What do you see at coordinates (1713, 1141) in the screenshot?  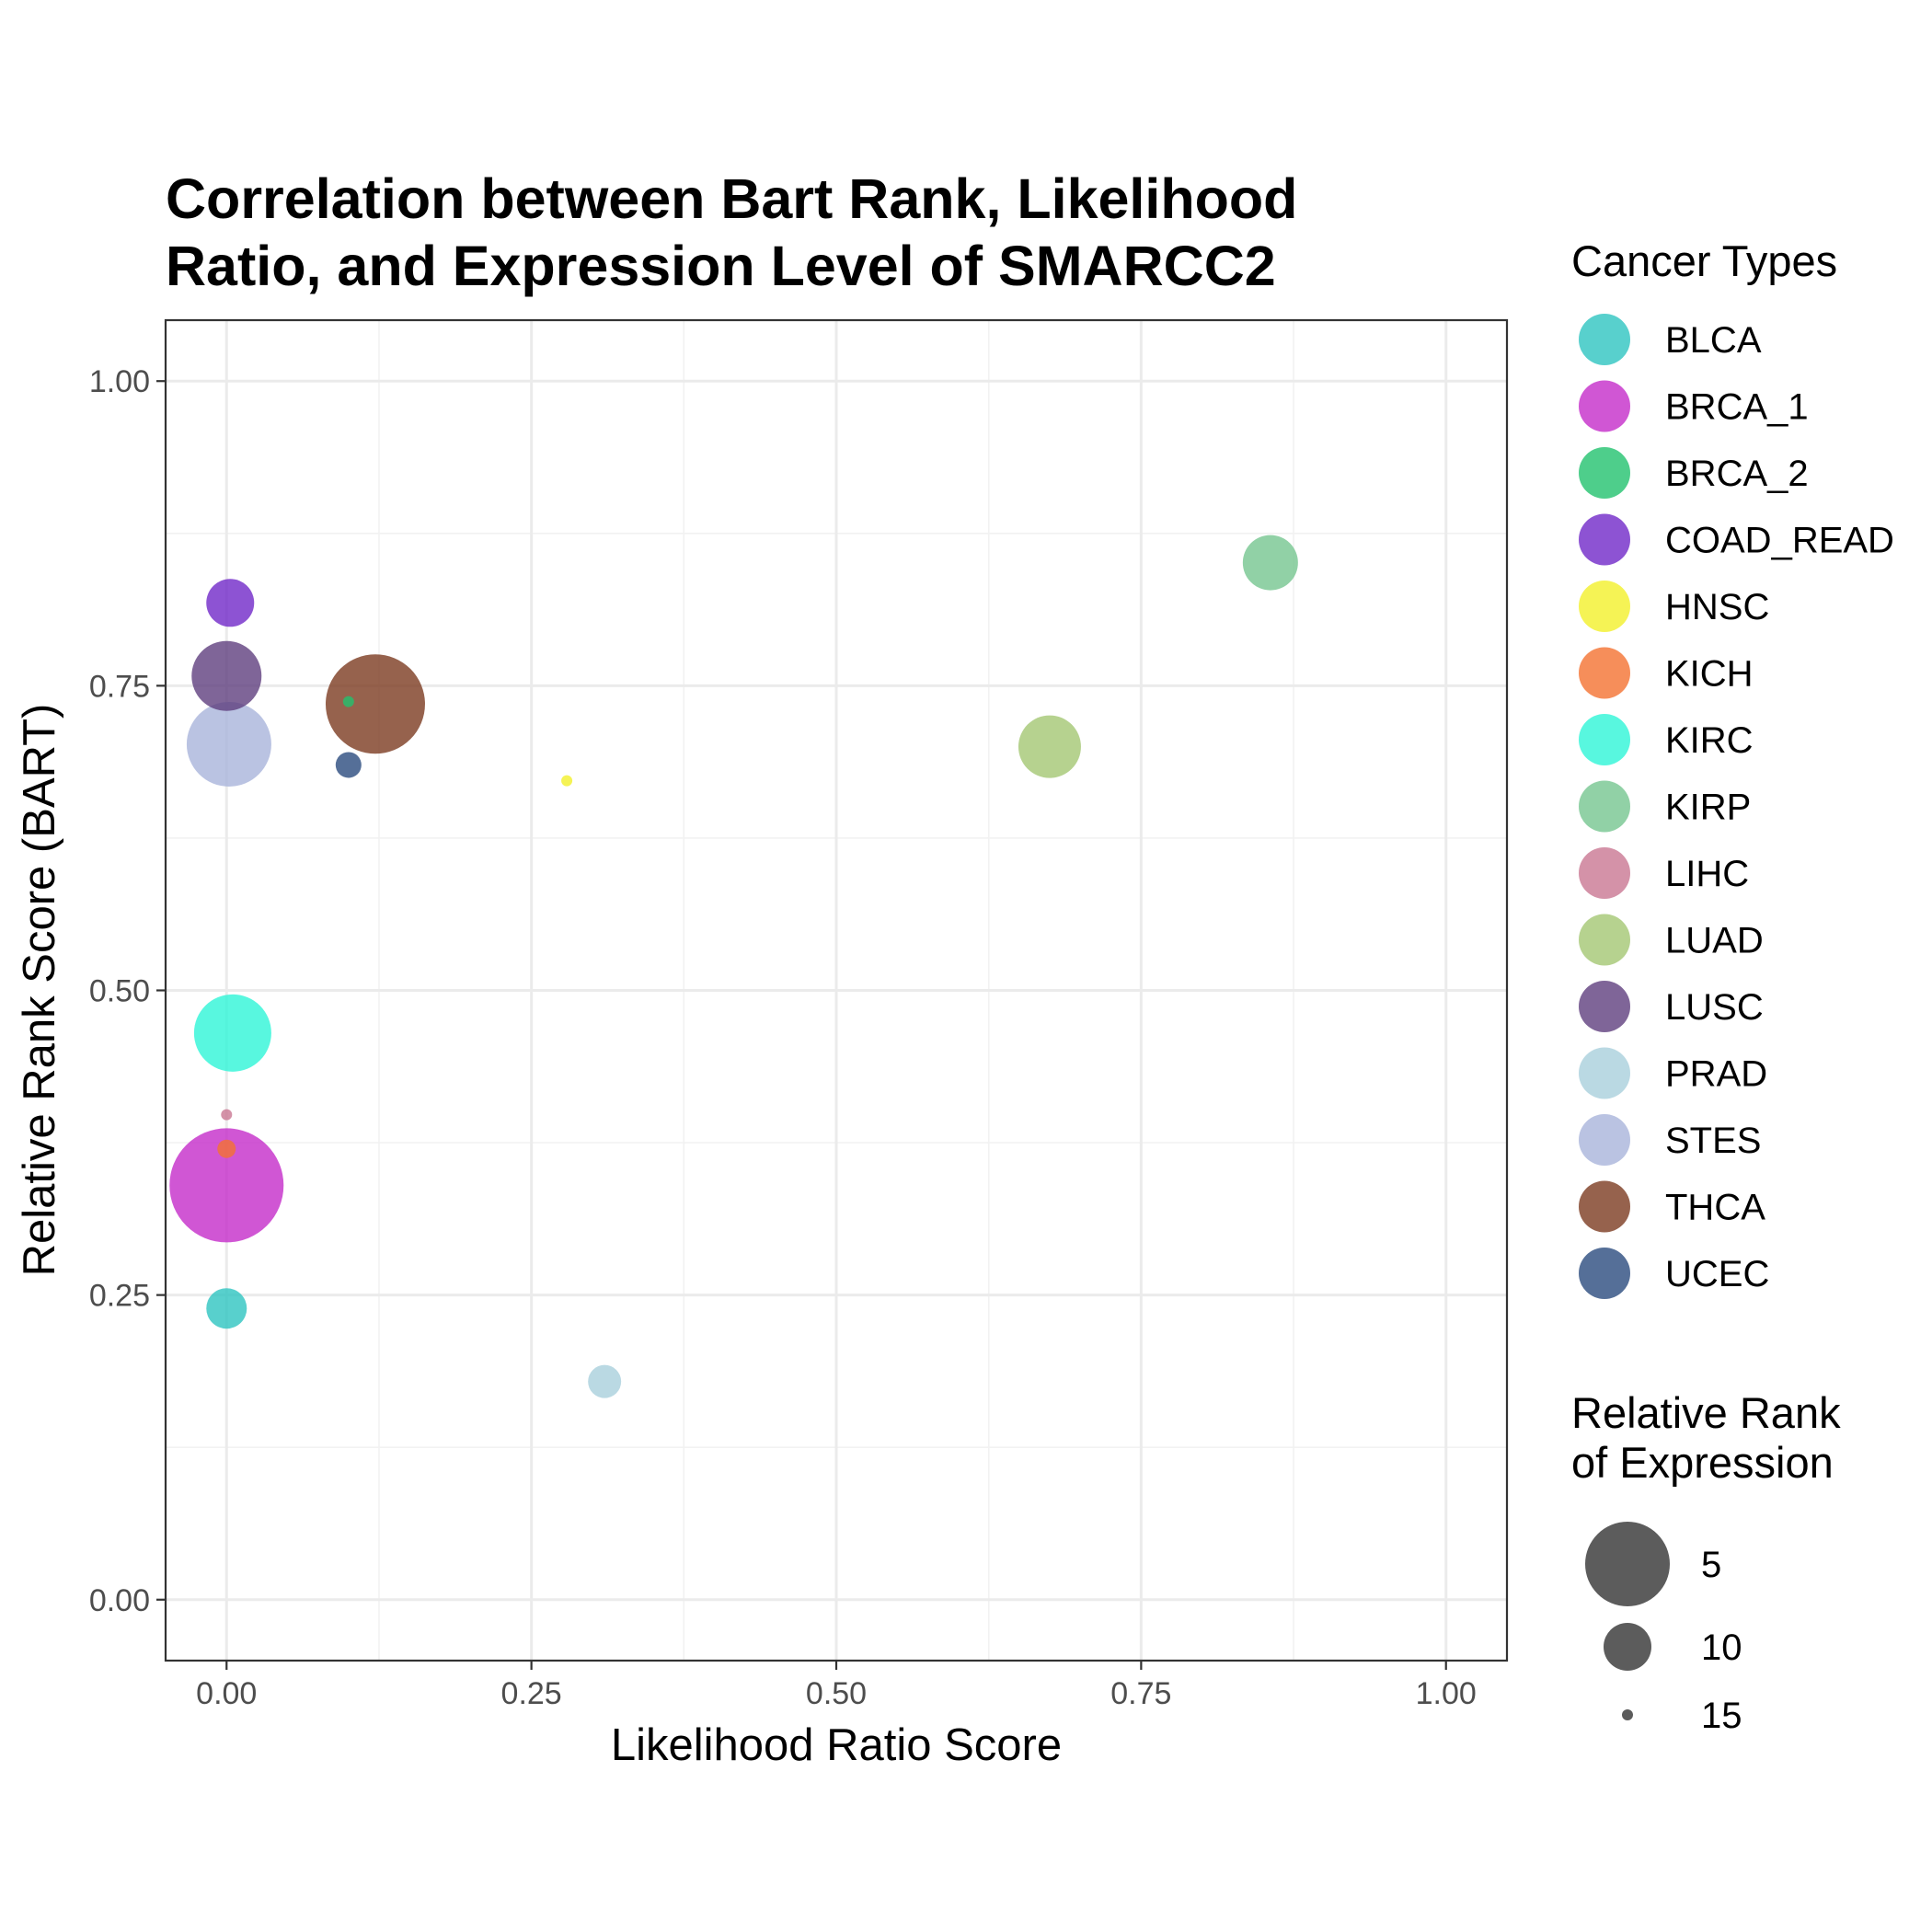 I see `legend-label-stes: STES` at bounding box center [1713, 1141].